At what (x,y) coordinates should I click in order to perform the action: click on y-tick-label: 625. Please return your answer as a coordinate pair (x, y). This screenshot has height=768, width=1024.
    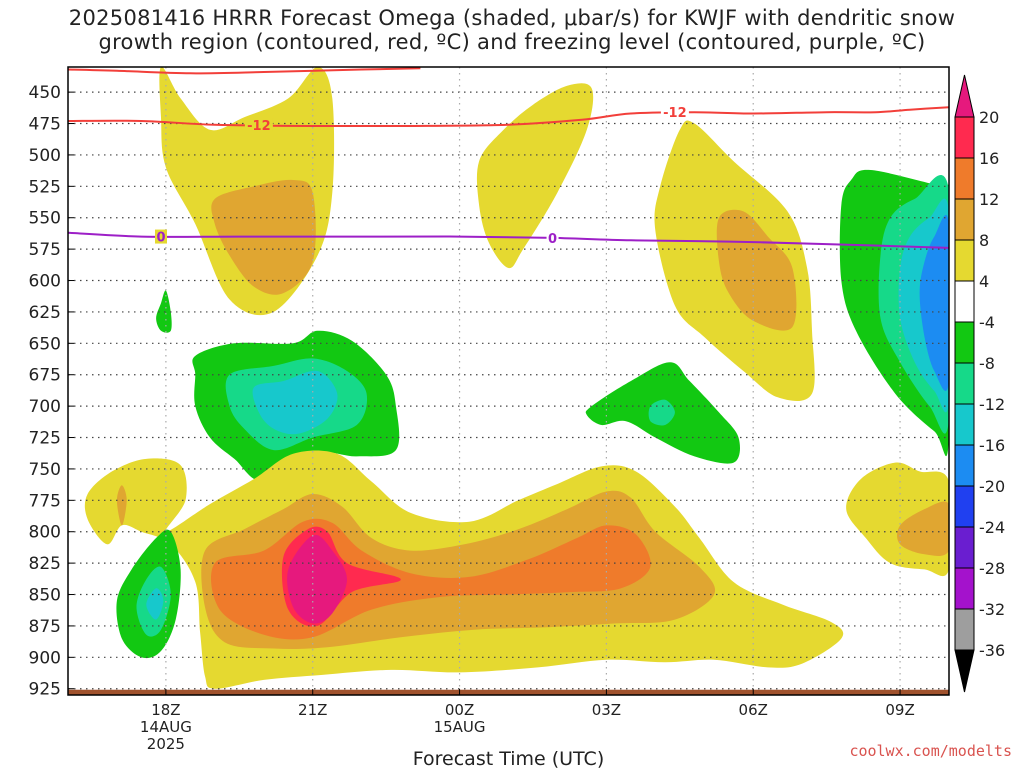
    Looking at the image, I should click on (45, 313).